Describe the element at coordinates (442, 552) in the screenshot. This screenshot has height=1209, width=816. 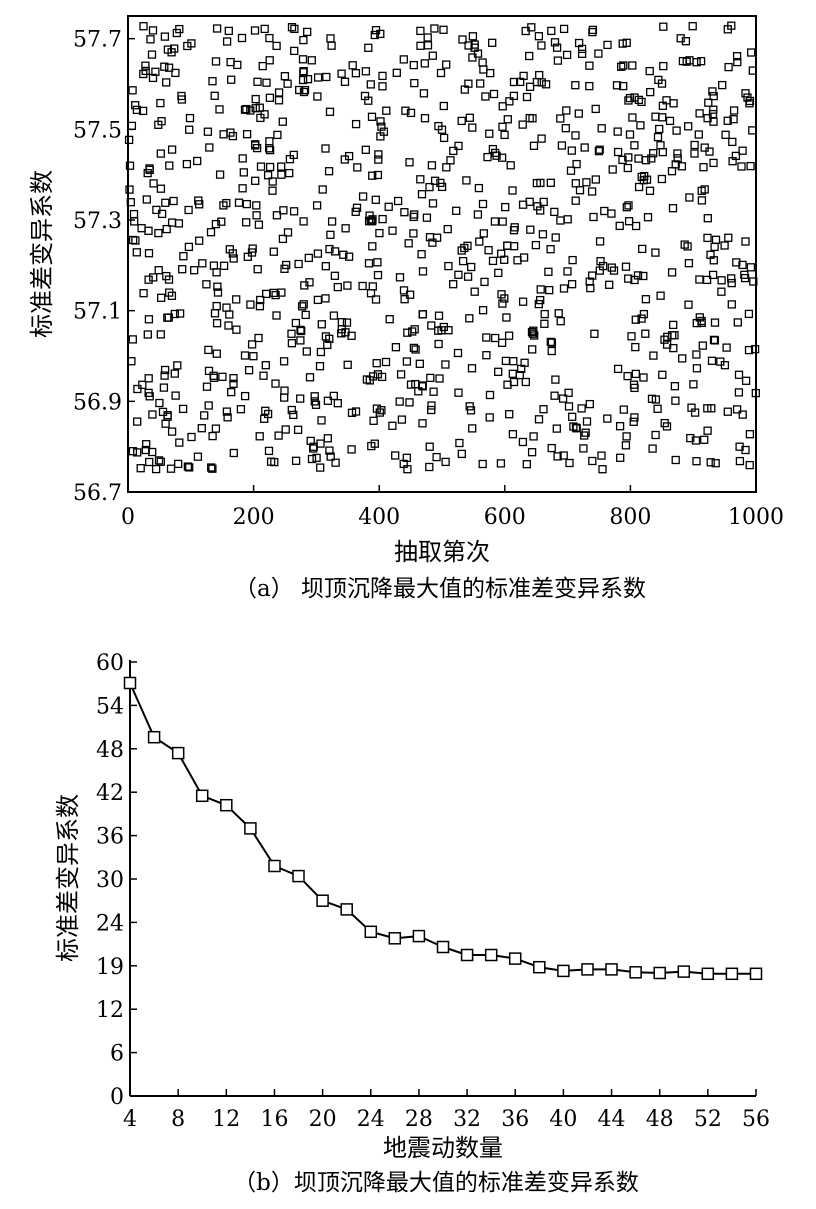
I see `chart-a-x-axis-label: 抽取第次` at that location.